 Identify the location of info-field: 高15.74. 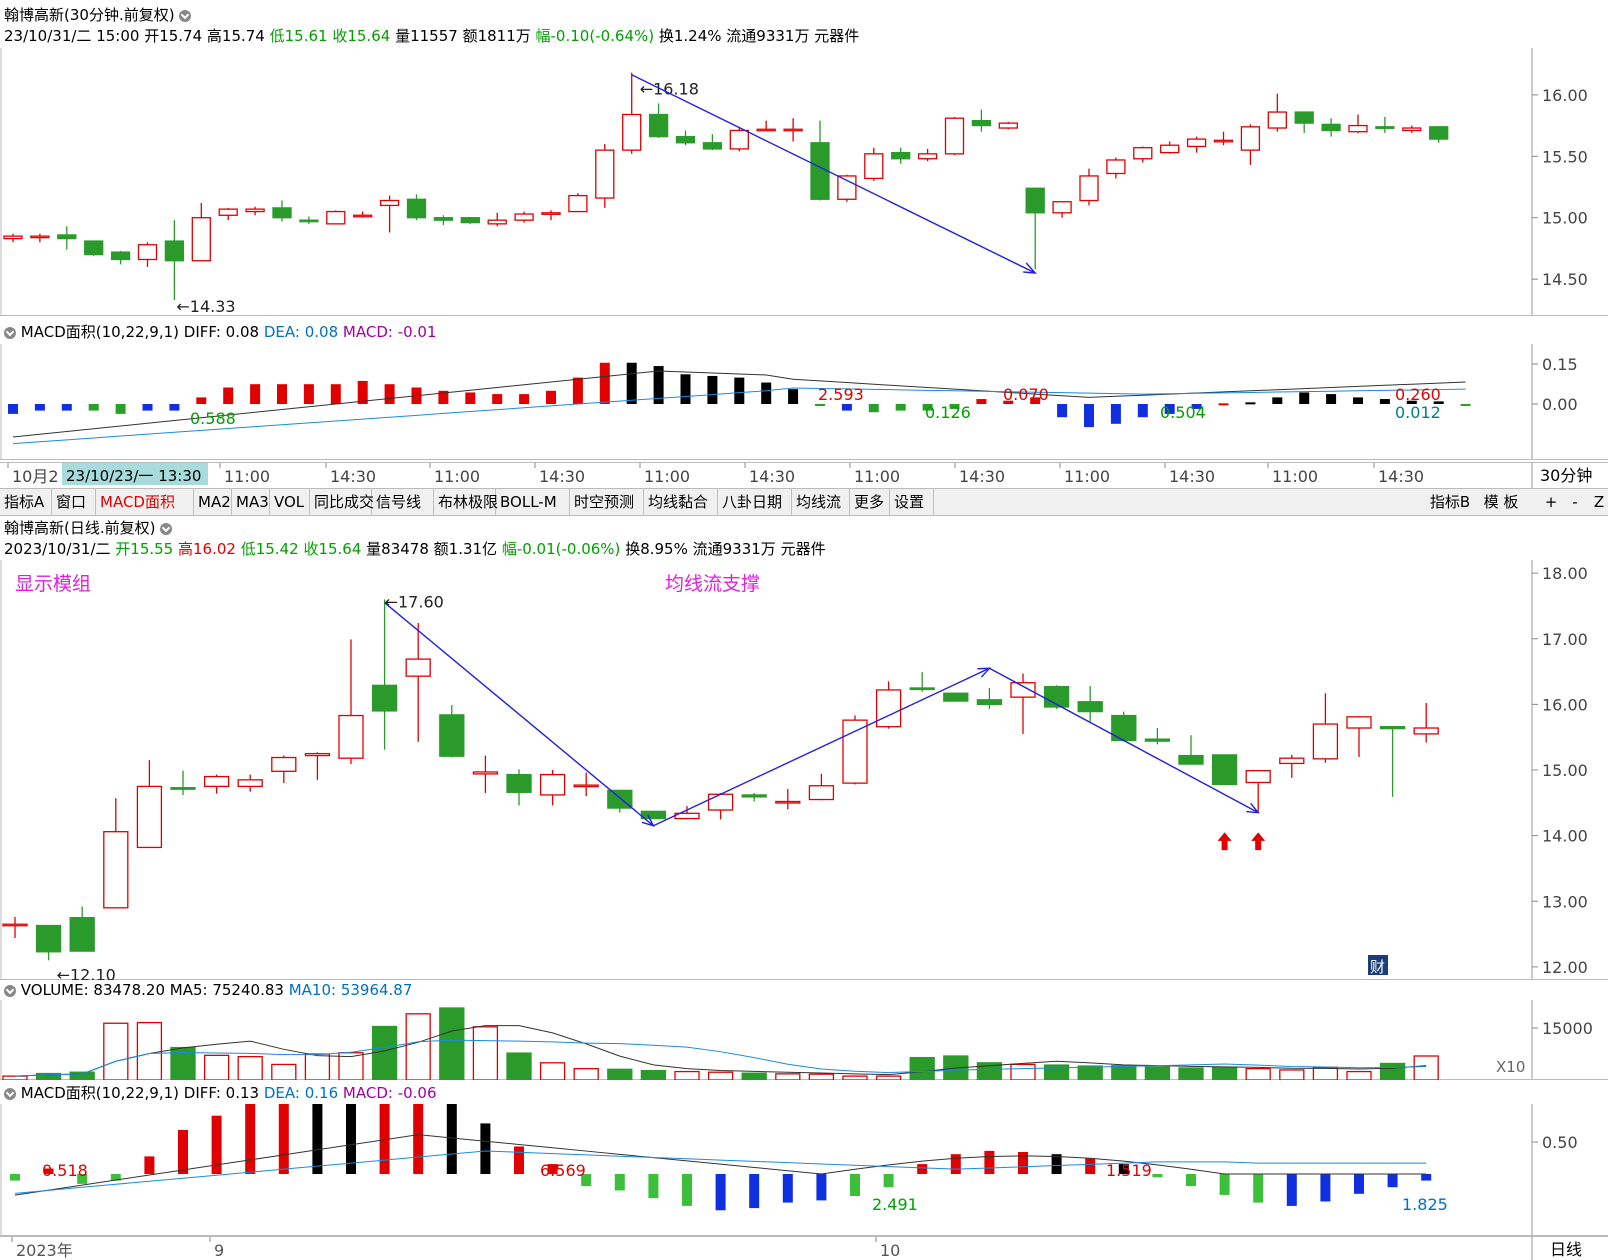
(238, 36).